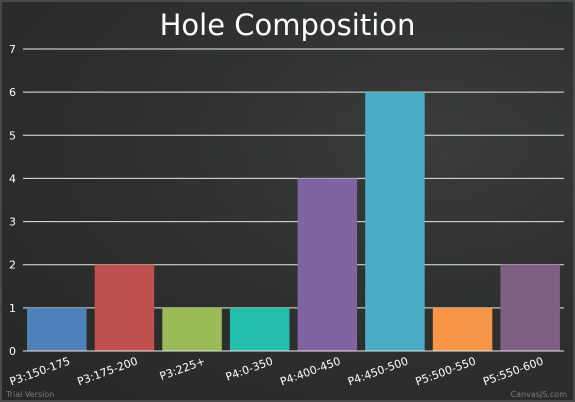 This screenshot has width=575, height=402. What do you see at coordinates (12, 92) in the screenshot?
I see `y-tick-label: 6` at bounding box center [12, 92].